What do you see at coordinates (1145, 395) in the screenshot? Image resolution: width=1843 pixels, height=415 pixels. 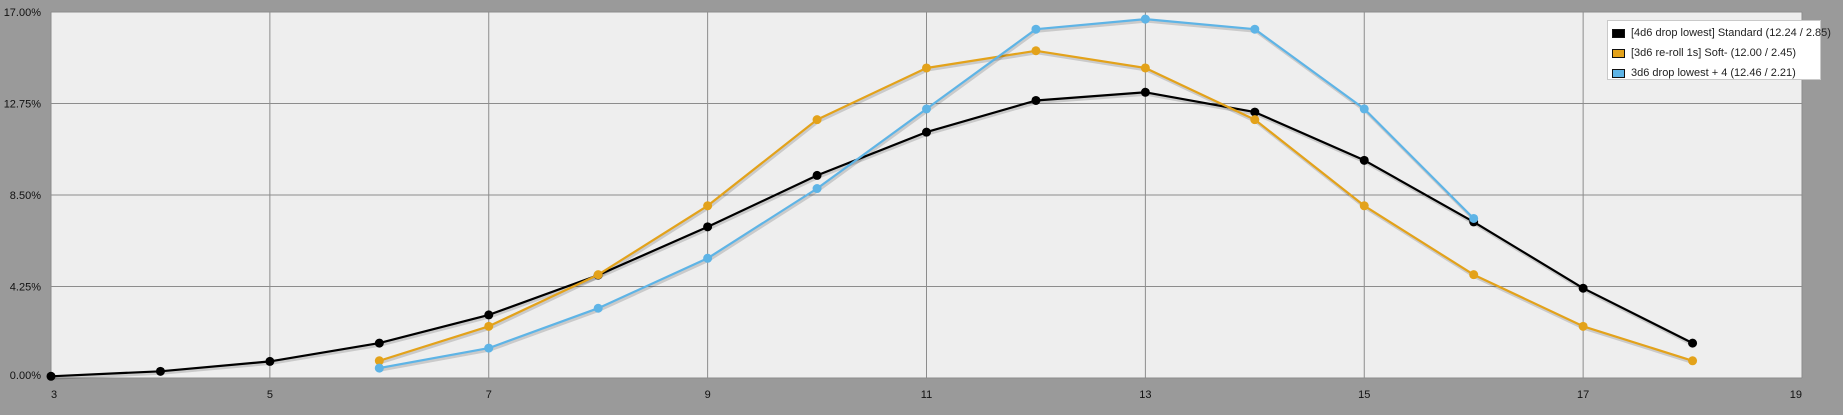 I see `x-tick-label: 13` at bounding box center [1145, 395].